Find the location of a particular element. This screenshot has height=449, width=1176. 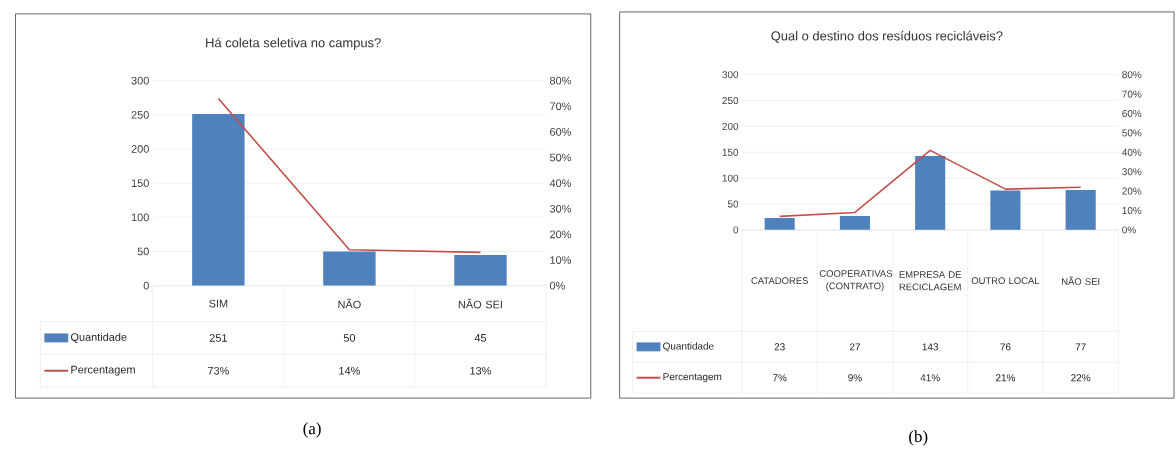

data-label: 23 is located at coordinates (779, 347).